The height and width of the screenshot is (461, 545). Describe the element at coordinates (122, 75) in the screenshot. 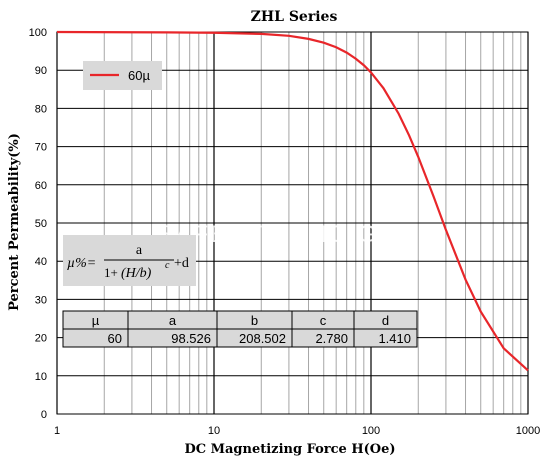

I see `legend: 60µ` at that location.